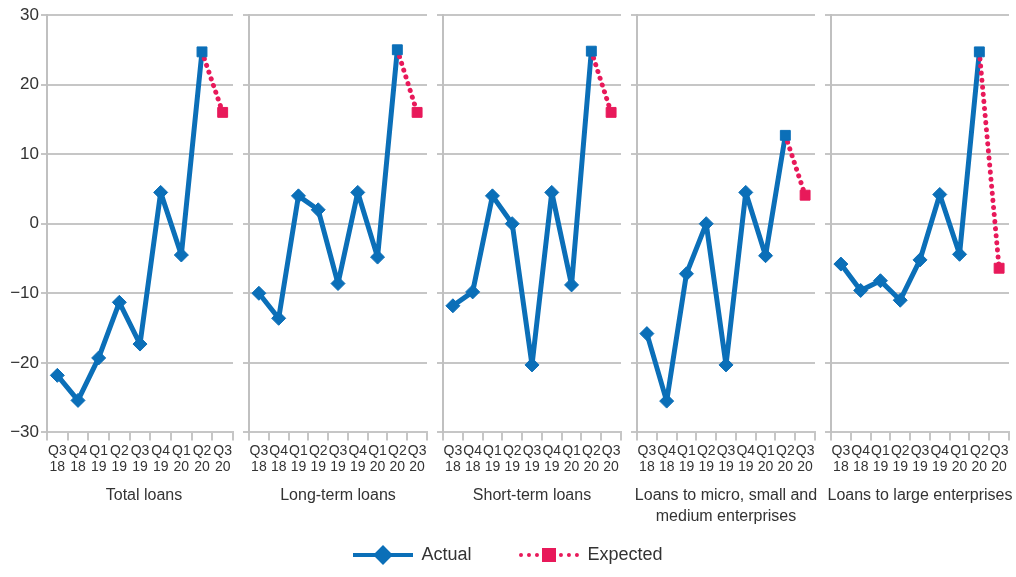 This screenshot has height=577, width=1016. What do you see at coordinates (34, 223) in the screenshot?
I see `y-tick-label: 0` at bounding box center [34, 223].